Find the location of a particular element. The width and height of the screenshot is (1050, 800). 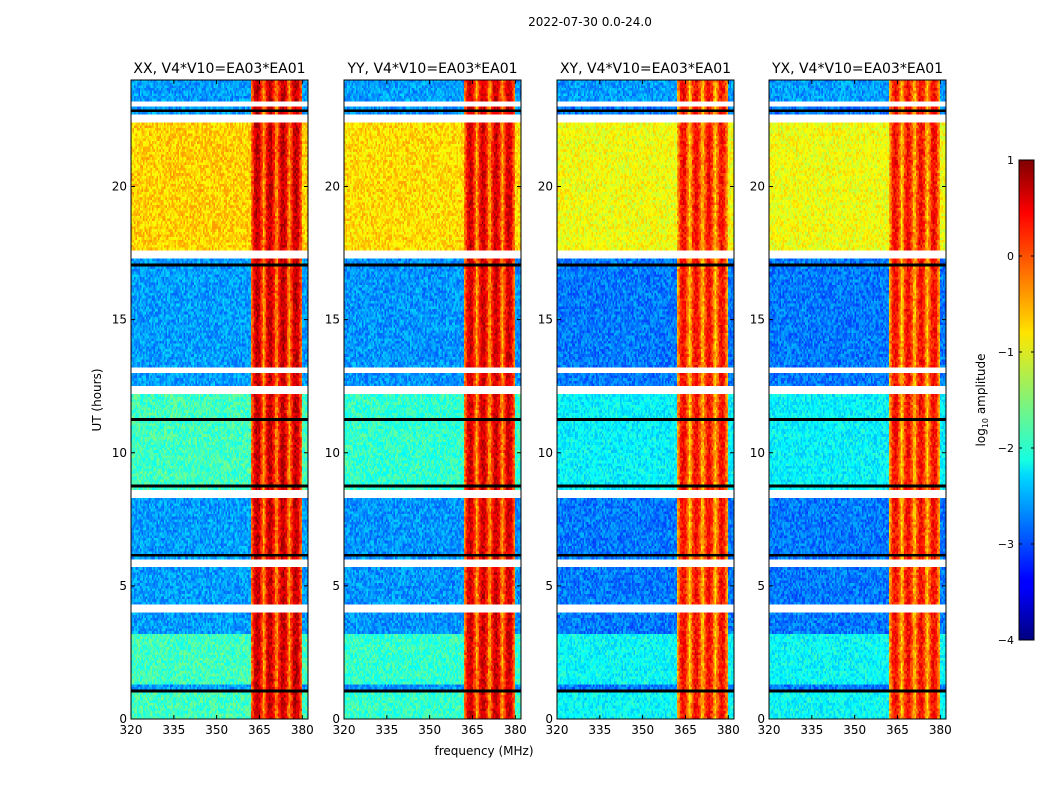

colorbar-tick-label: 0 is located at coordinates (1010, 256).